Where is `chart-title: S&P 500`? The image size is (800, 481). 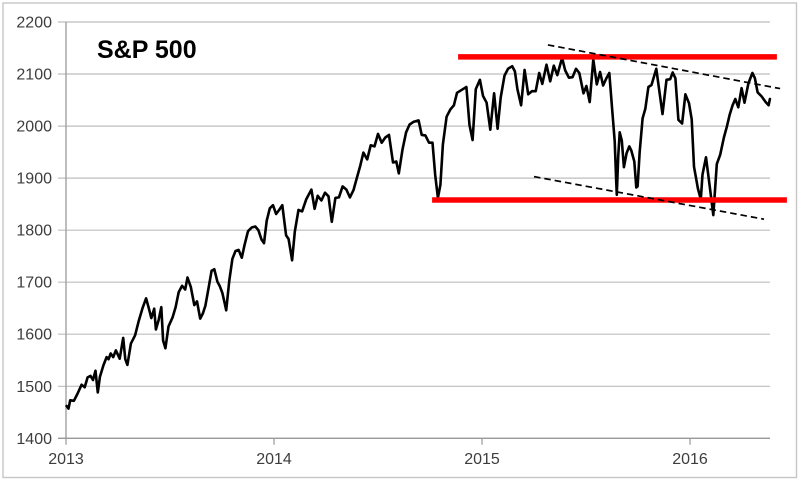
chart-title: S&P 500 is located at coordinates (147, 50).